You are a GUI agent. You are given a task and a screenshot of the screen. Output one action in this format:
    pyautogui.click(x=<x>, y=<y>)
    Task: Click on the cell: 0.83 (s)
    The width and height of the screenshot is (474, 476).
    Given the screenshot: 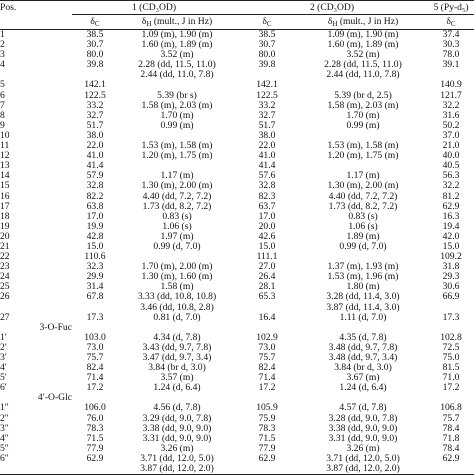 What is the action you would take?
    pyautogui.click(x=363, y=216)
    